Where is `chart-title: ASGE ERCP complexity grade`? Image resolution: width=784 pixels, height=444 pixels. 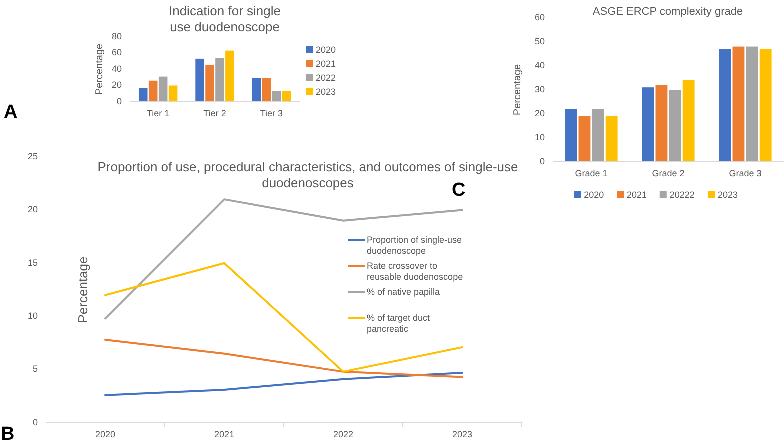
chart-title: ASGE ERCP complexity grade is located at coordinates (668, 12).